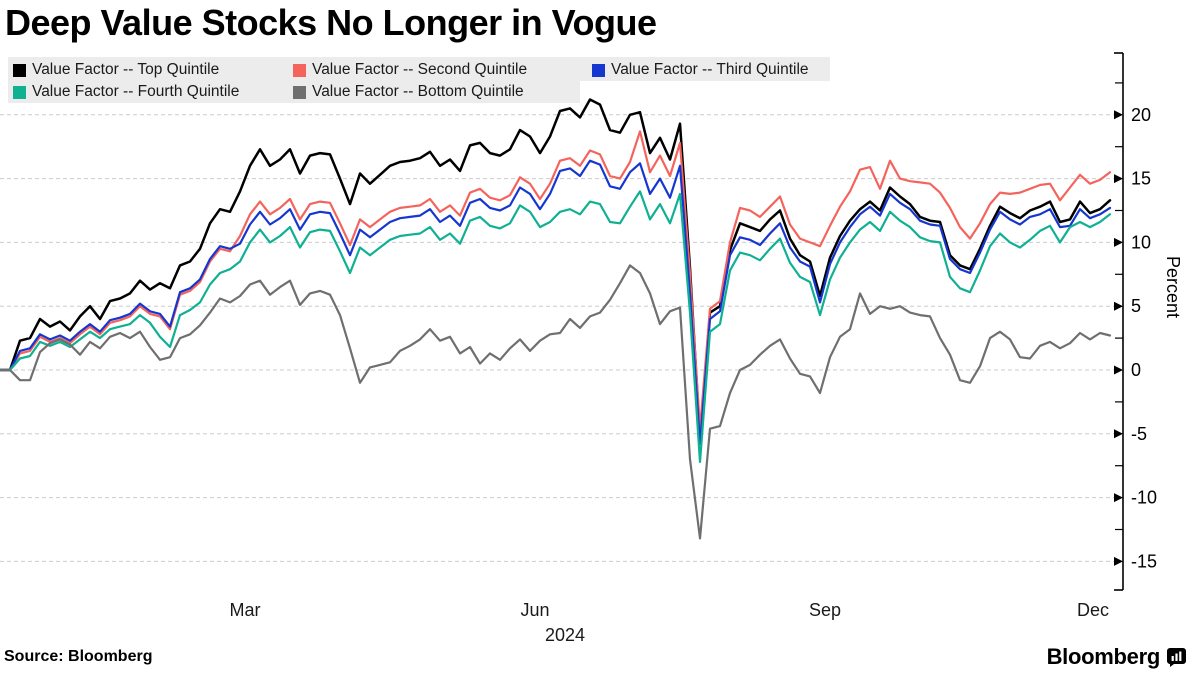 This screenshot has height=675, width=1200. What do you see at coordinates (1141, 179) in the screenshot?
I see `y-tick-label: 15` at bounding box center [1141, 179].